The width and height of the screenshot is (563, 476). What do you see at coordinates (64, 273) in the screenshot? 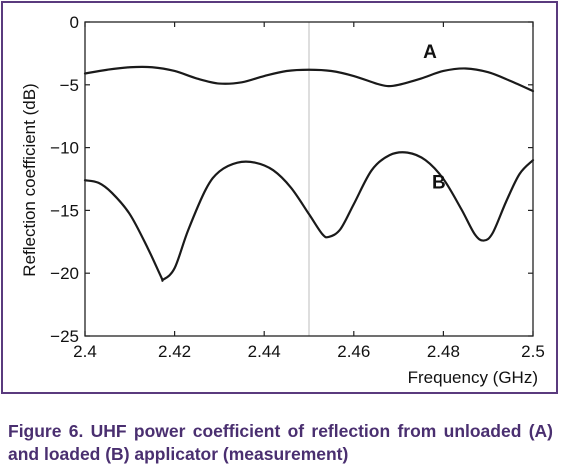
I see `y-tick-label: −20` at bounding box center [64, 273].